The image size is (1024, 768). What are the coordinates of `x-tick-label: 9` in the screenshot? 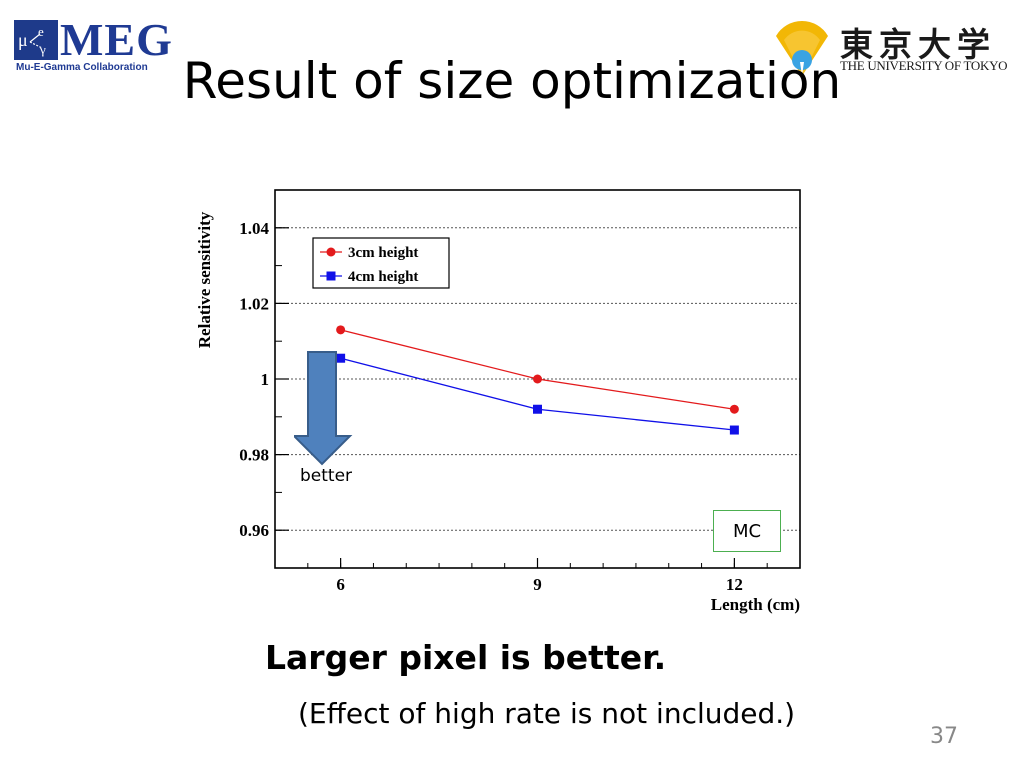 It's located at (537, 584).